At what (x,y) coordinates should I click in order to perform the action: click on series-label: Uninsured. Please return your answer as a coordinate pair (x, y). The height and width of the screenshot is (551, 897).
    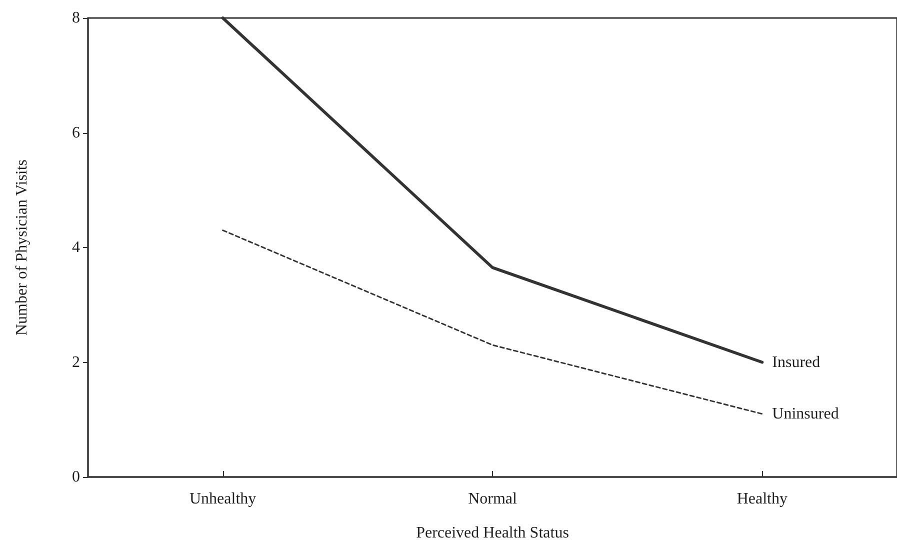
    Looking at the image, I should click on (805, 413).